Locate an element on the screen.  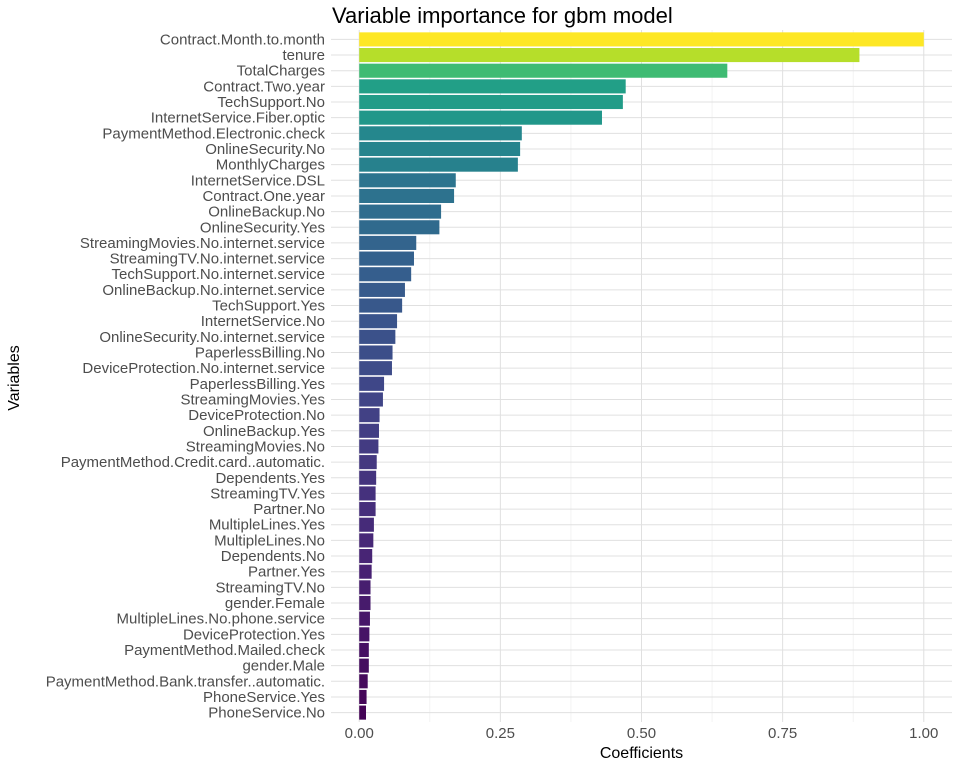
category-label: TotalCharges is located at coordinates (281, 71).